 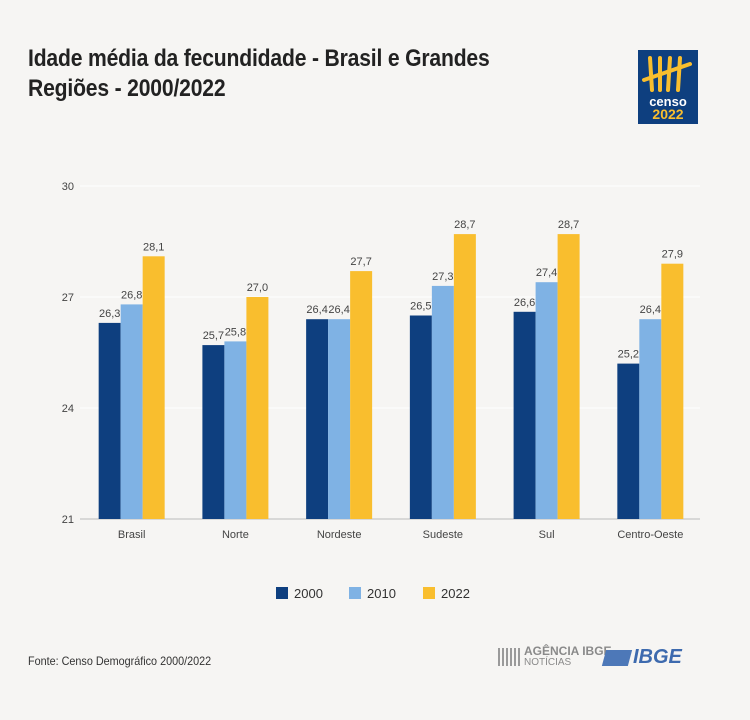 What do you see at coordinates (546, 273) in the screenshot?
I see `data-label: 27,4` at bounding box center [546, 273].